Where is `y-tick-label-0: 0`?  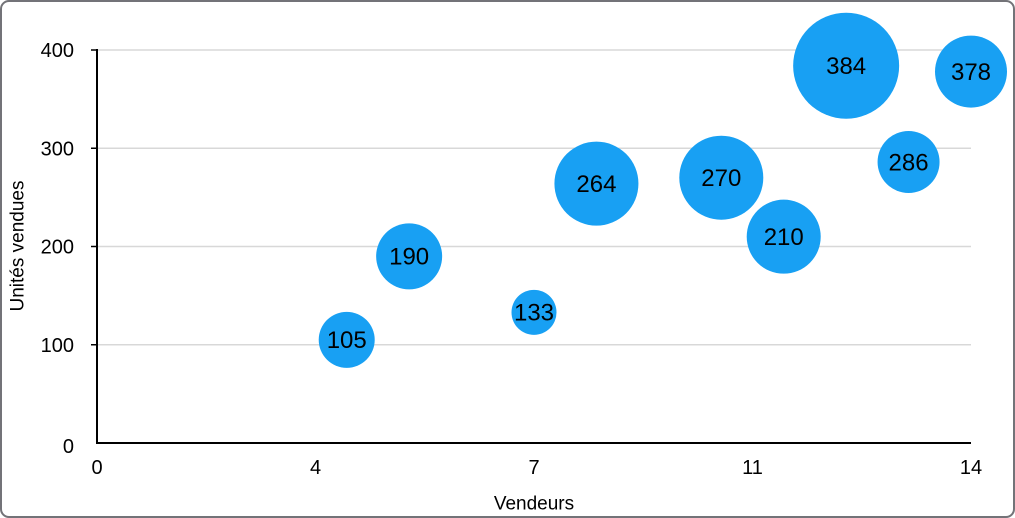
y-tick-label-0: 0 is located at coordinates (68, 447).